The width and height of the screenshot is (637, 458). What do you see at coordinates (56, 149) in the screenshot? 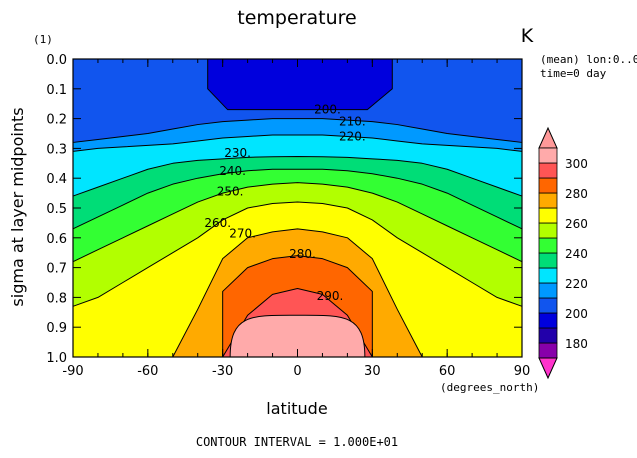
I see `y-tick-label: 0.3` at bounding box center [56, 149].